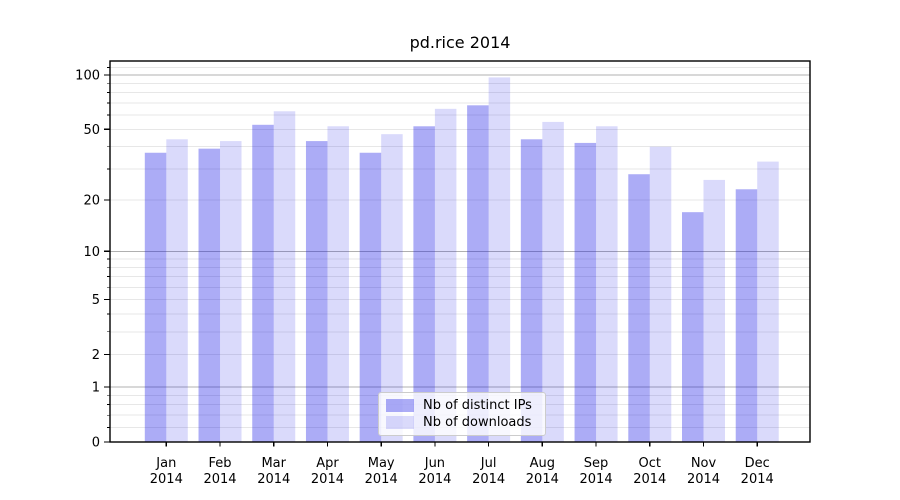 This screenshot has width=900, height=500. I want to click on x-tick-label-month: Mar, so click(273, 463).